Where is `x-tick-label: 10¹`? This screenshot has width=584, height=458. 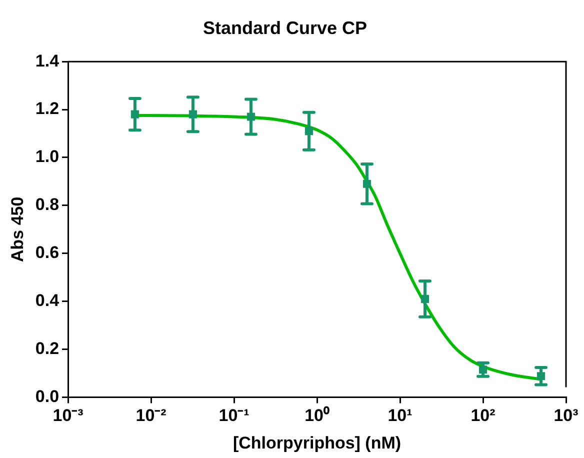 x-tick-label: 10¹ is located at coordinates (400, 416).